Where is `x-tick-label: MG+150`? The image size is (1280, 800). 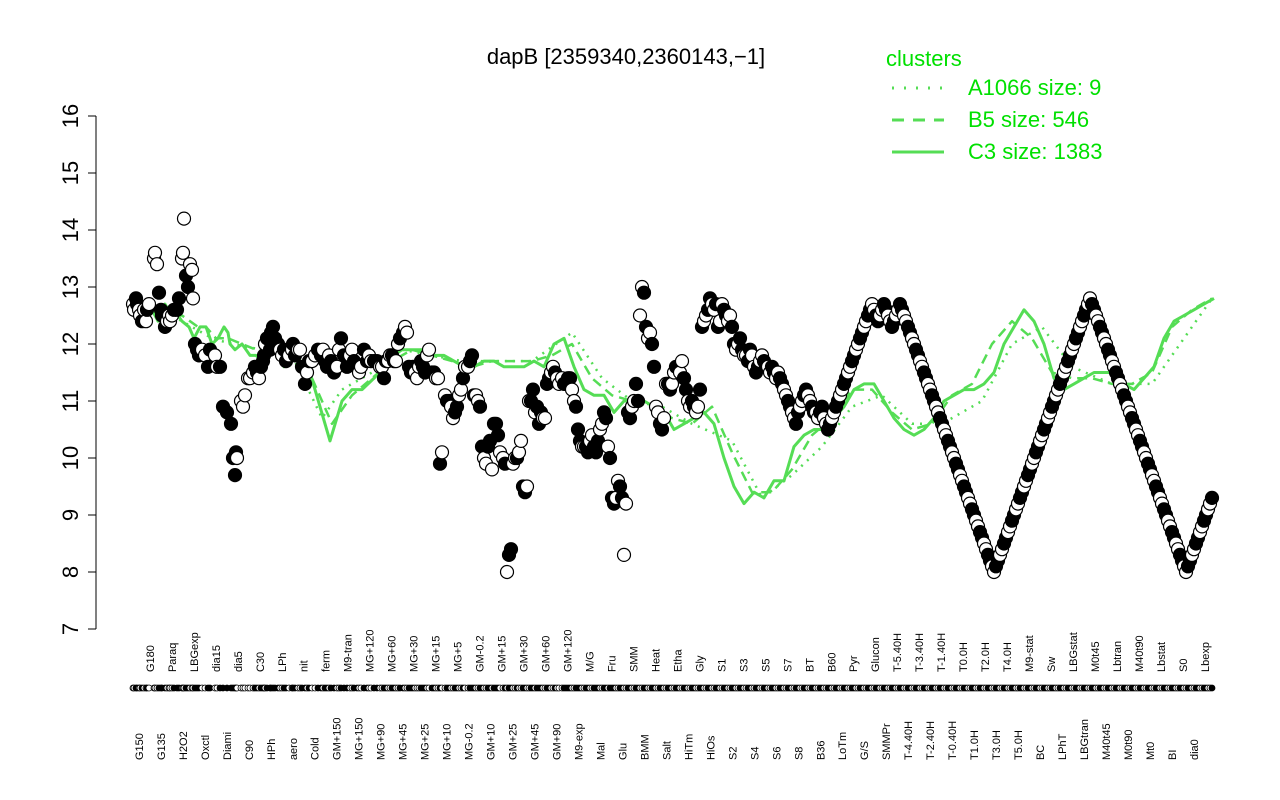 x-tick-label: MG+150 is located at coordinates (360, 739).